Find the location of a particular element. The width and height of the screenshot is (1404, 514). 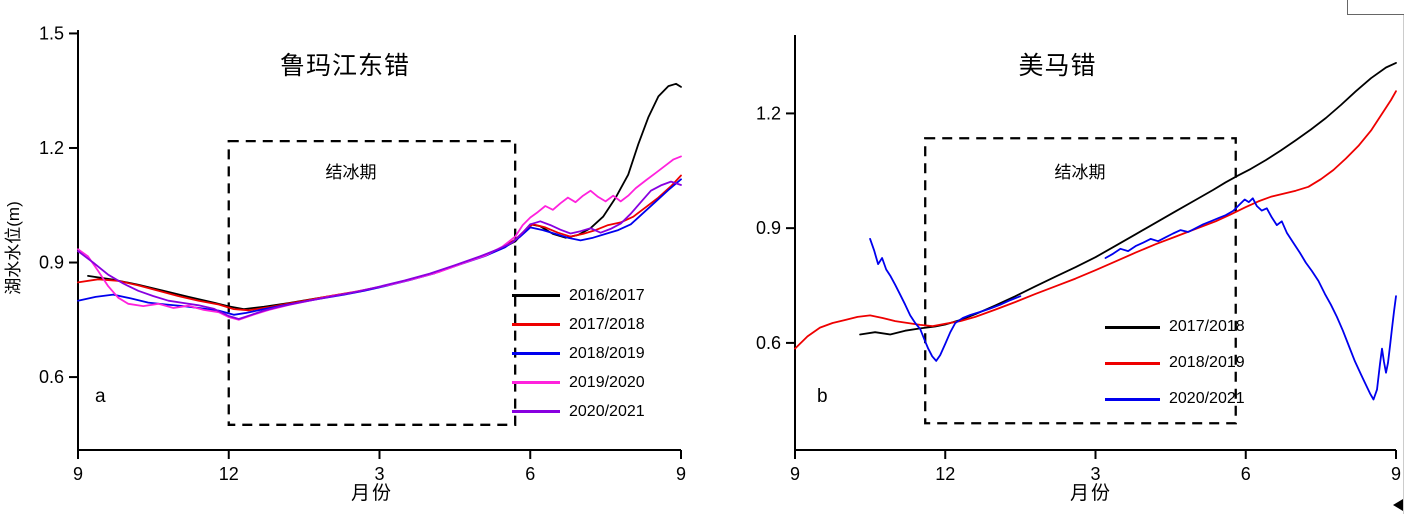

chart-b-legend: 2017/2018 2018/2019 2020/2021 is located at coordinates (1175, 363).